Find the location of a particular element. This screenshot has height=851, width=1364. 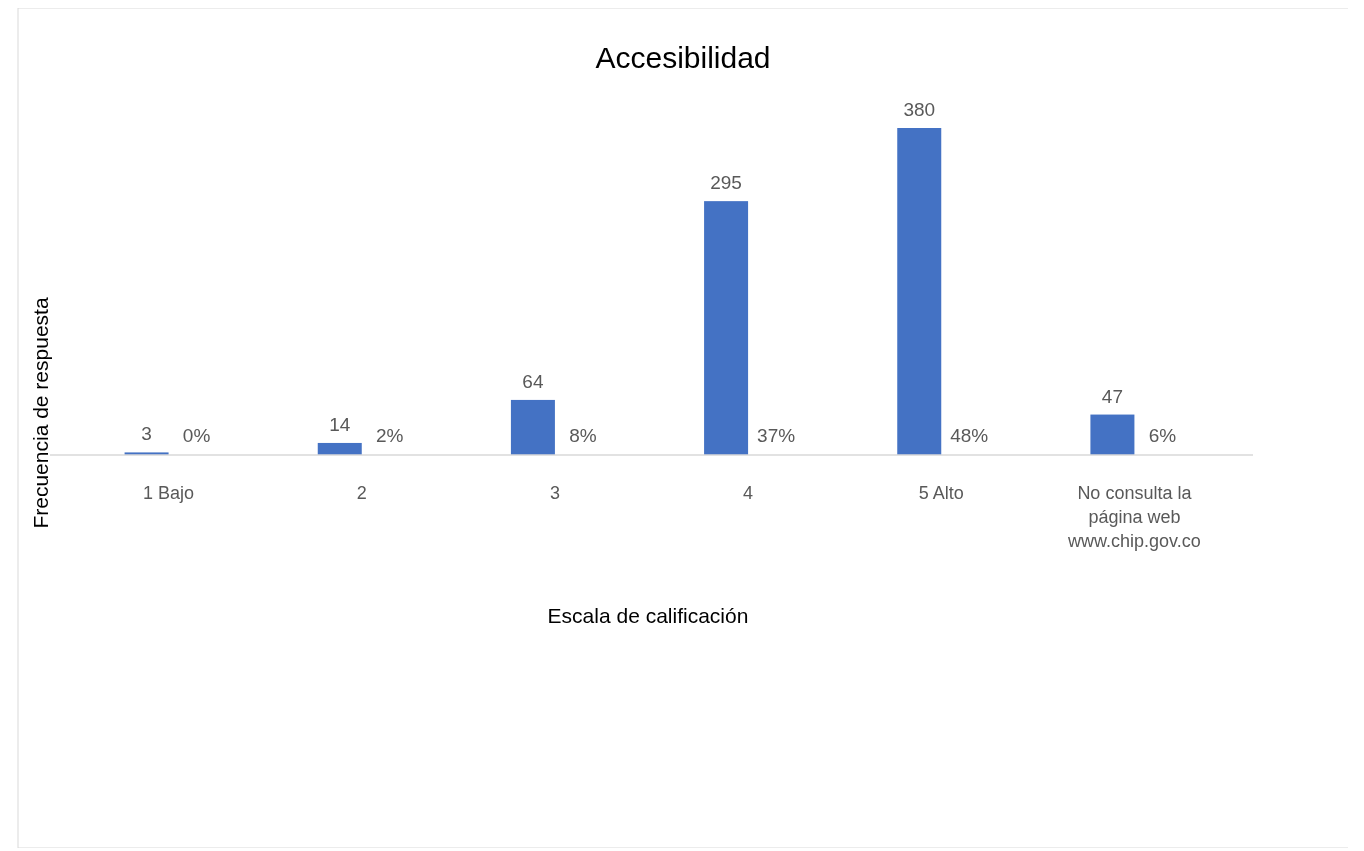

x-tick-label: 1 Bajo is located at coordinates (169, 493).